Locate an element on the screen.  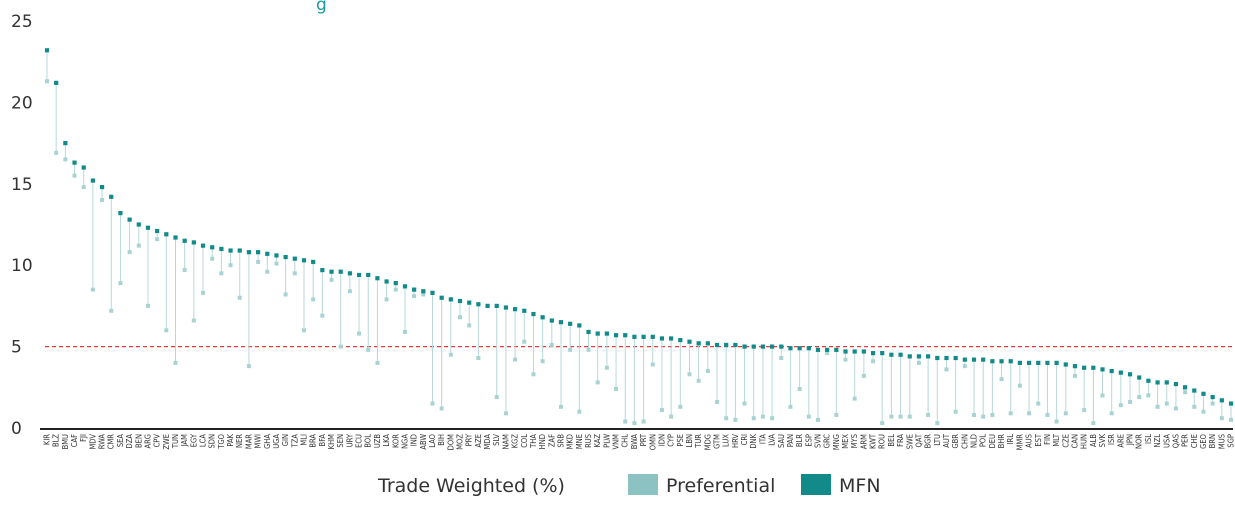
preferential-point-gbr is located at coordinates (955, 411).